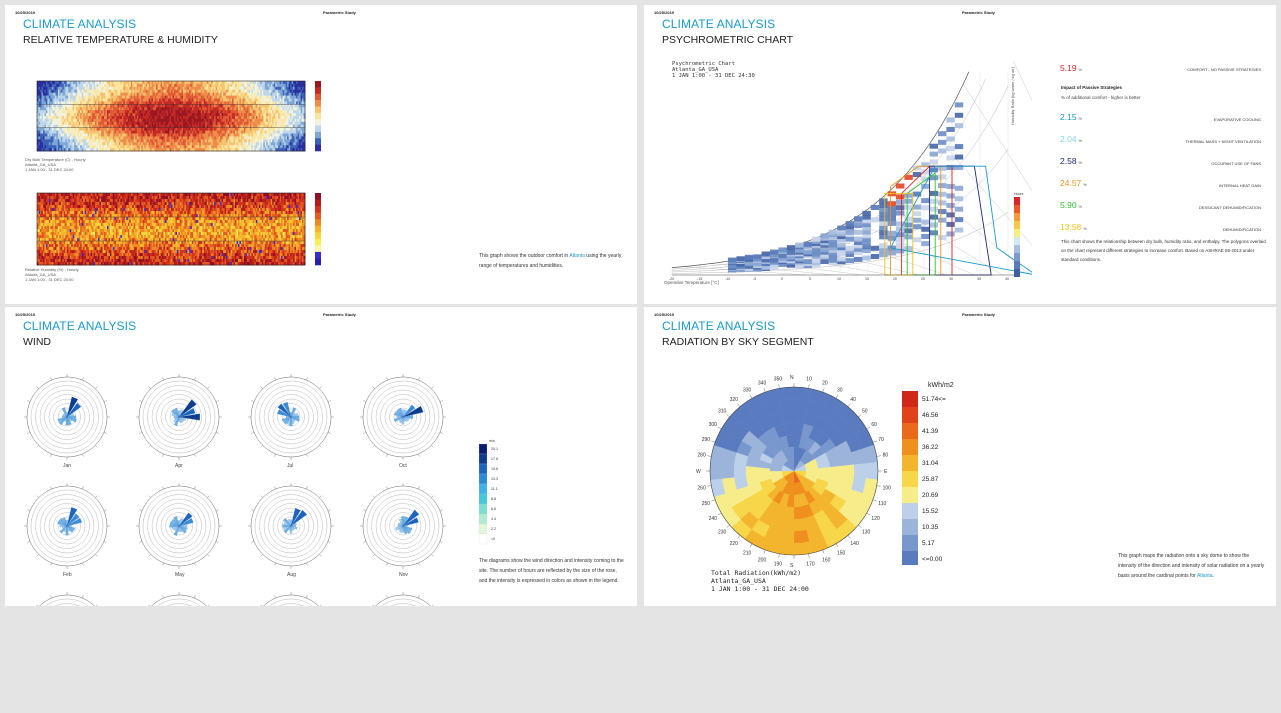 This screenshot has height=713, width=1281. I want to click on psychrometric-chart: -20-15-10-505101520253035404550, so click(850, 171).